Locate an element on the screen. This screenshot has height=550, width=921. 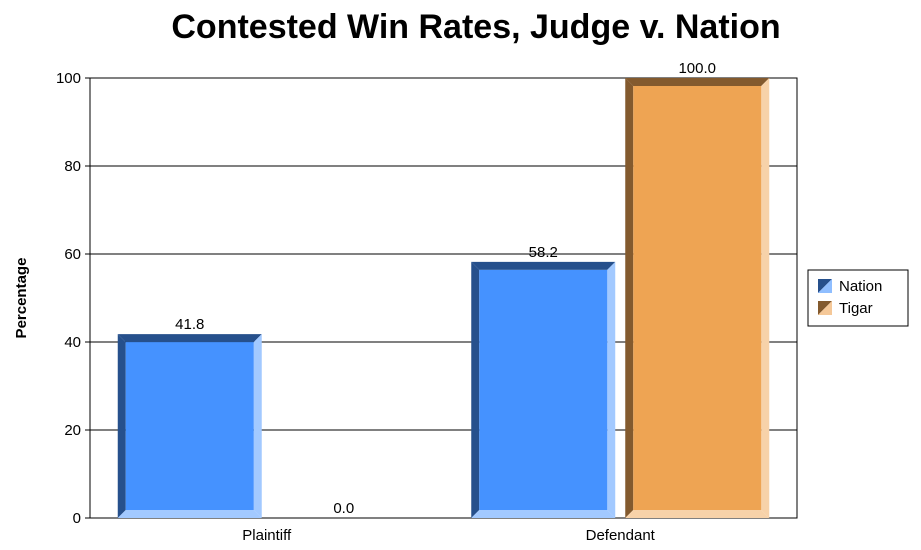
y-tick-label: 20 is located at coordinates (72, 430).